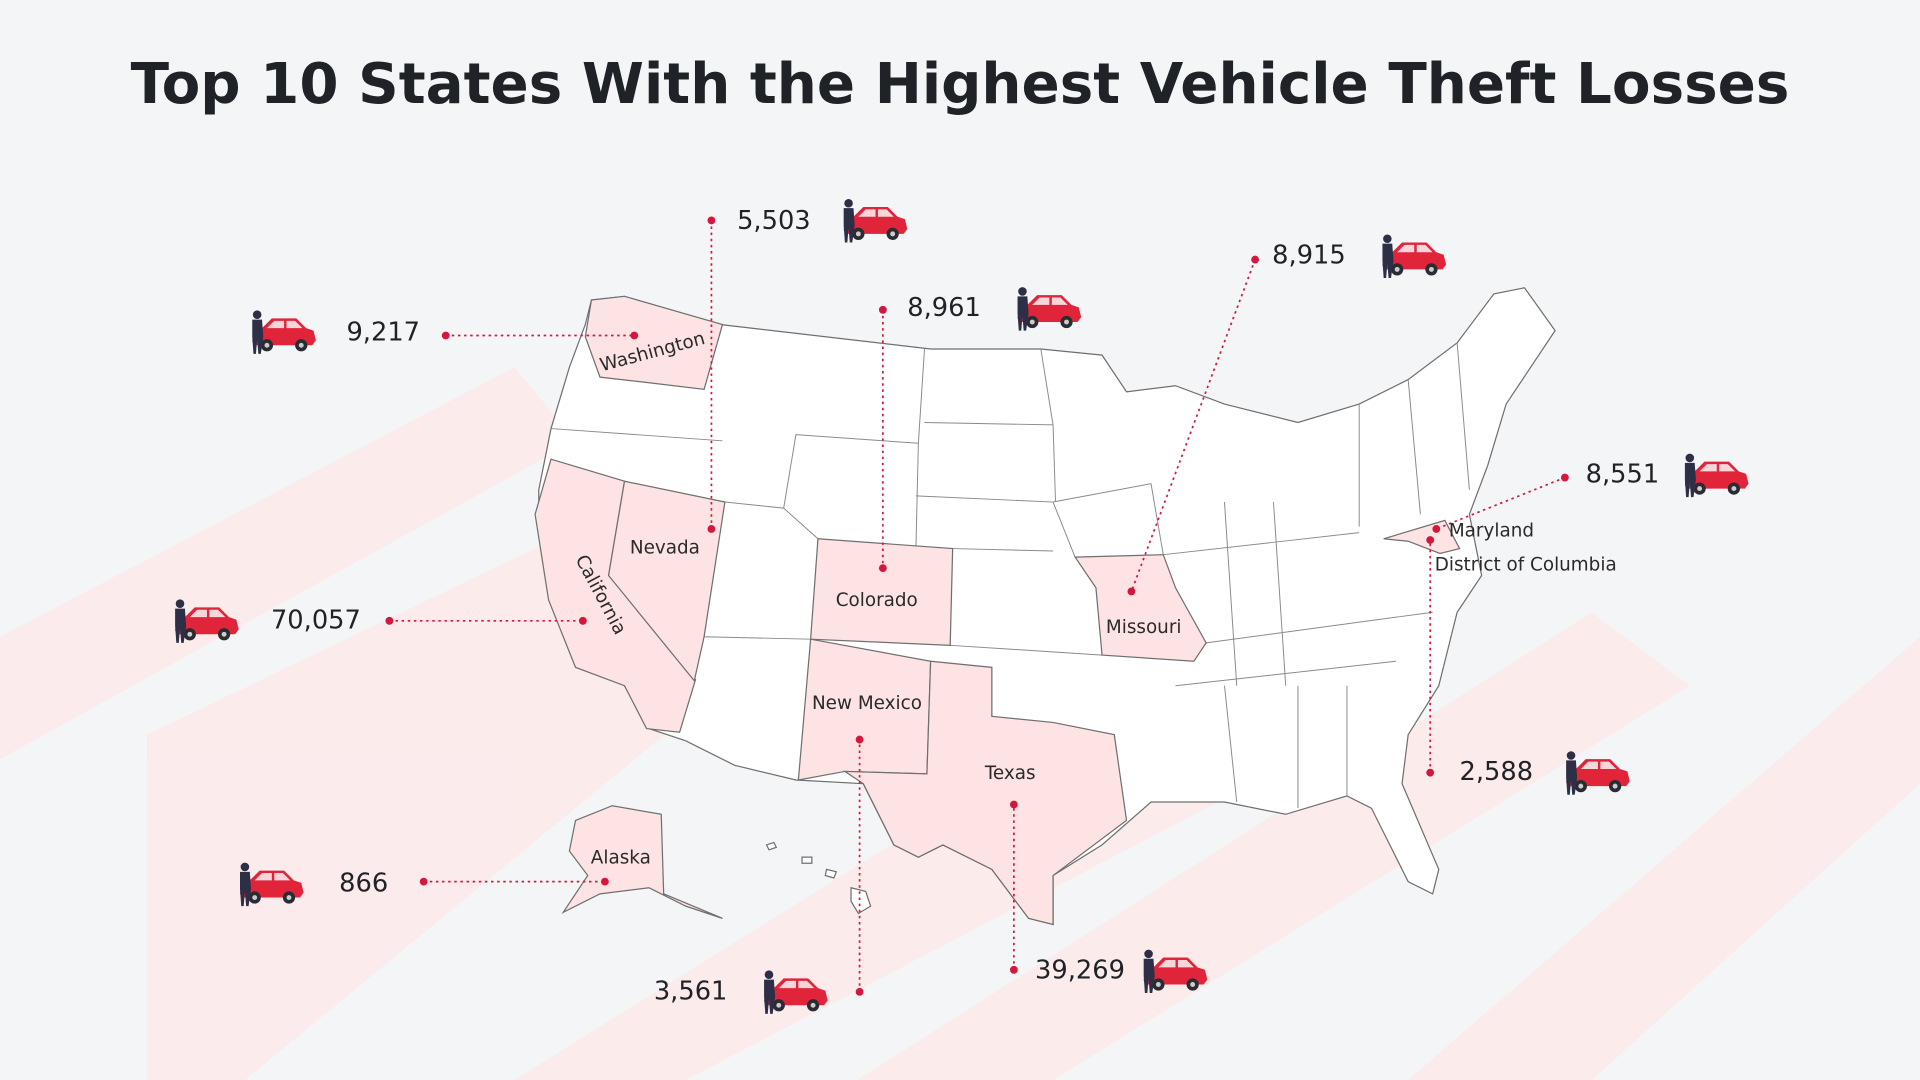  Describe the element at coordinates (774, 221) in the screenshot. I see `state-value: 5,503` at that location.